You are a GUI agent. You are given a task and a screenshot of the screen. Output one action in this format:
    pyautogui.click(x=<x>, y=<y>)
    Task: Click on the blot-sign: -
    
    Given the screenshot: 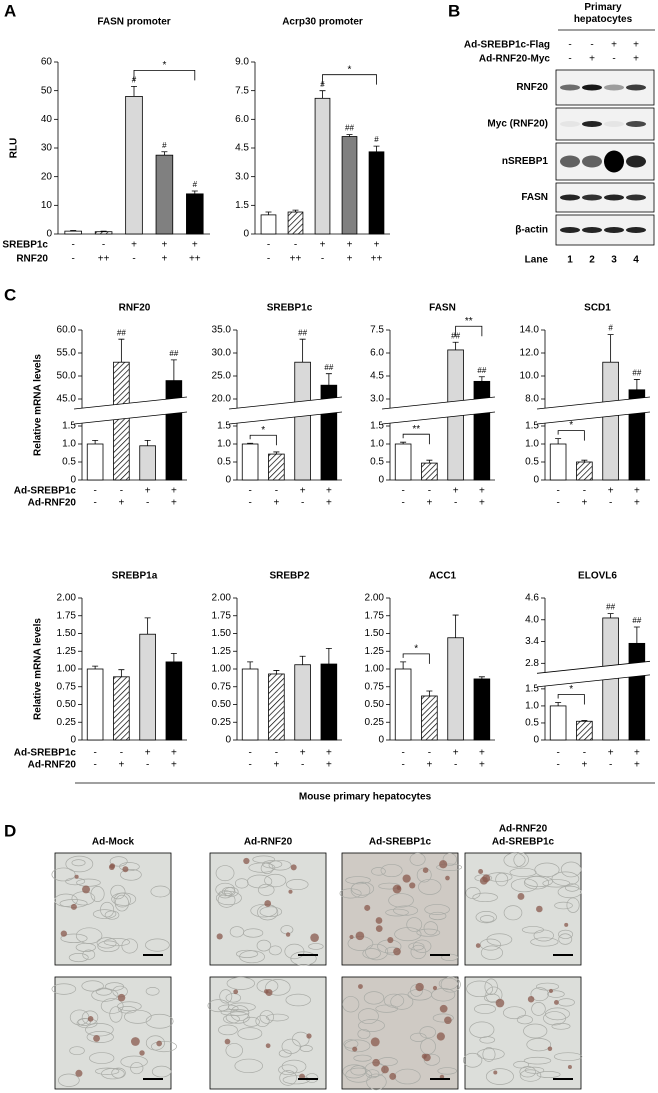 What is the action you would take?
    pyautogui.click(x=613, y=59)
    